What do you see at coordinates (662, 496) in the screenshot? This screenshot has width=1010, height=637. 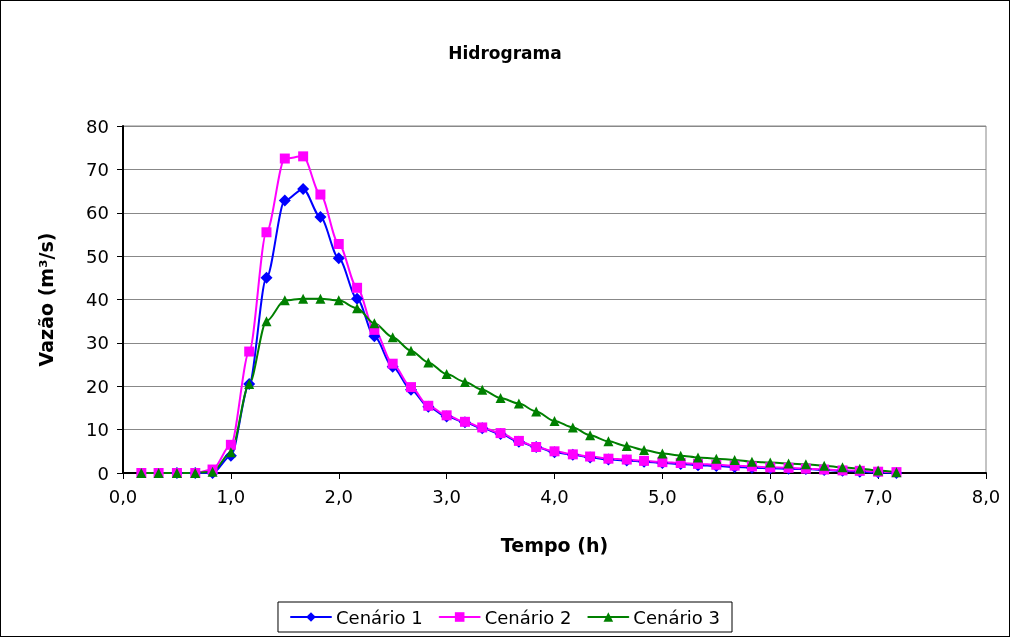 I see `x-tick-label: 5,0` at bounding box center [662, 496].